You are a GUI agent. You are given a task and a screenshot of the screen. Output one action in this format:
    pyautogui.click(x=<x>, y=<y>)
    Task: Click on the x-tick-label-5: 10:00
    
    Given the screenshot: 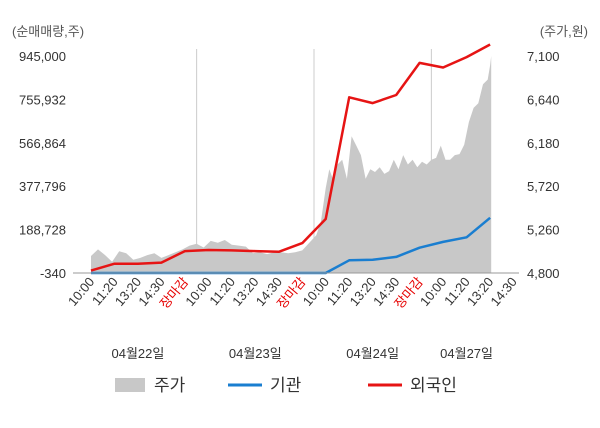 What is the action you would take?
    pyautogui.click(x=198, y=291)
    